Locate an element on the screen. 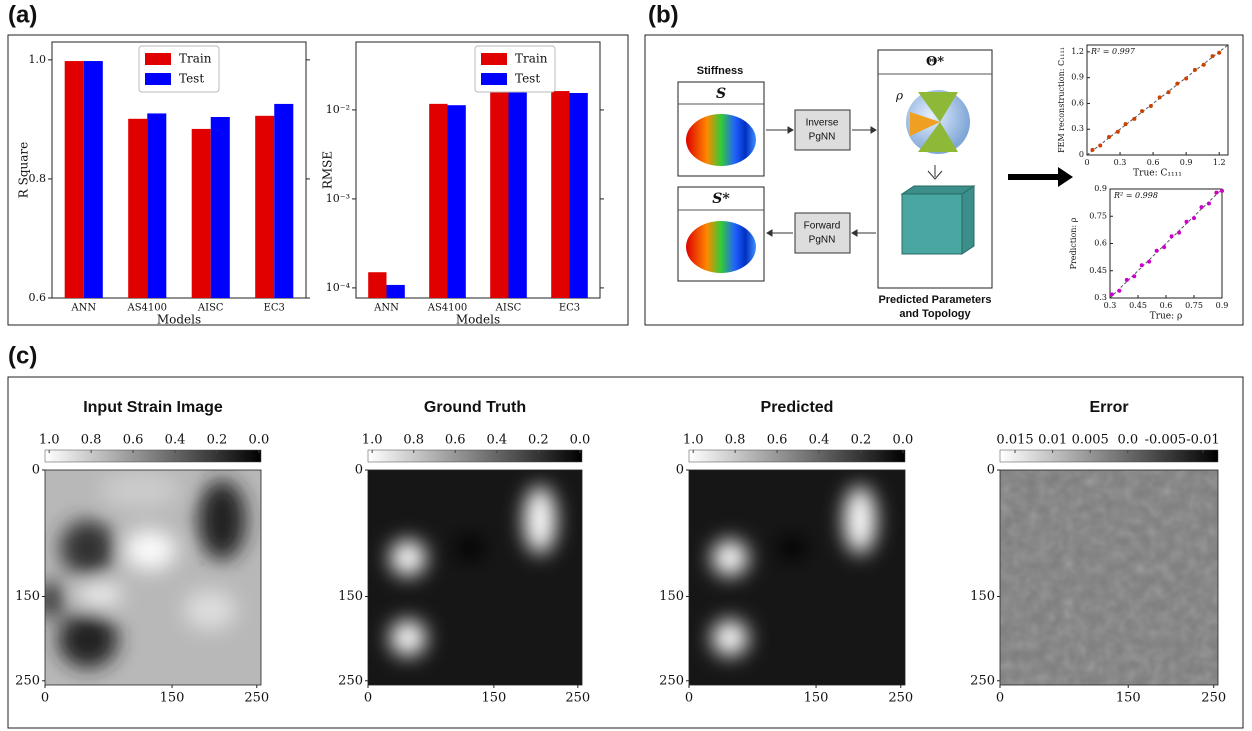  y-tick-label: 0.3 is located at coordinates (1100, 297).